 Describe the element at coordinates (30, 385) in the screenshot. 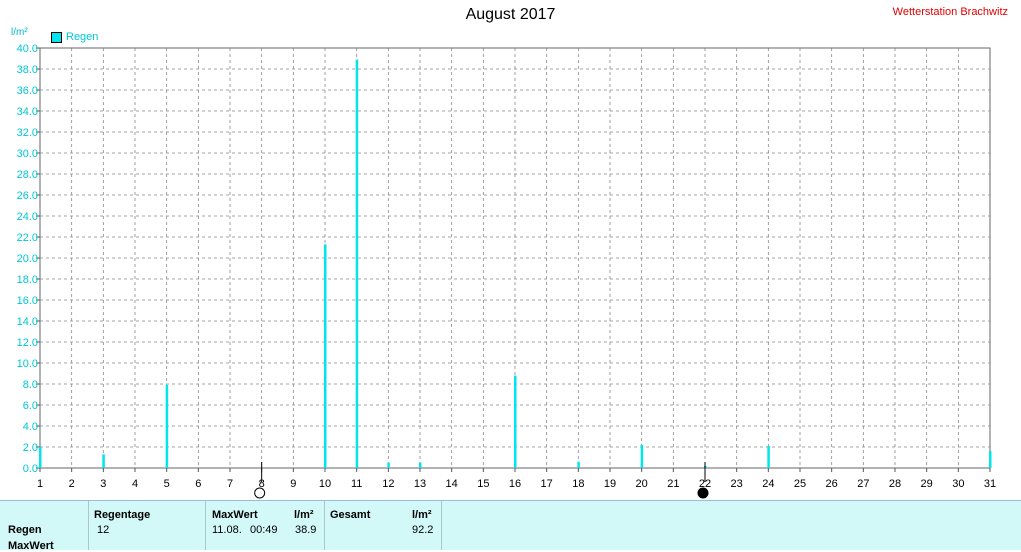

I see `y-tick-label: 8.0` at that location.